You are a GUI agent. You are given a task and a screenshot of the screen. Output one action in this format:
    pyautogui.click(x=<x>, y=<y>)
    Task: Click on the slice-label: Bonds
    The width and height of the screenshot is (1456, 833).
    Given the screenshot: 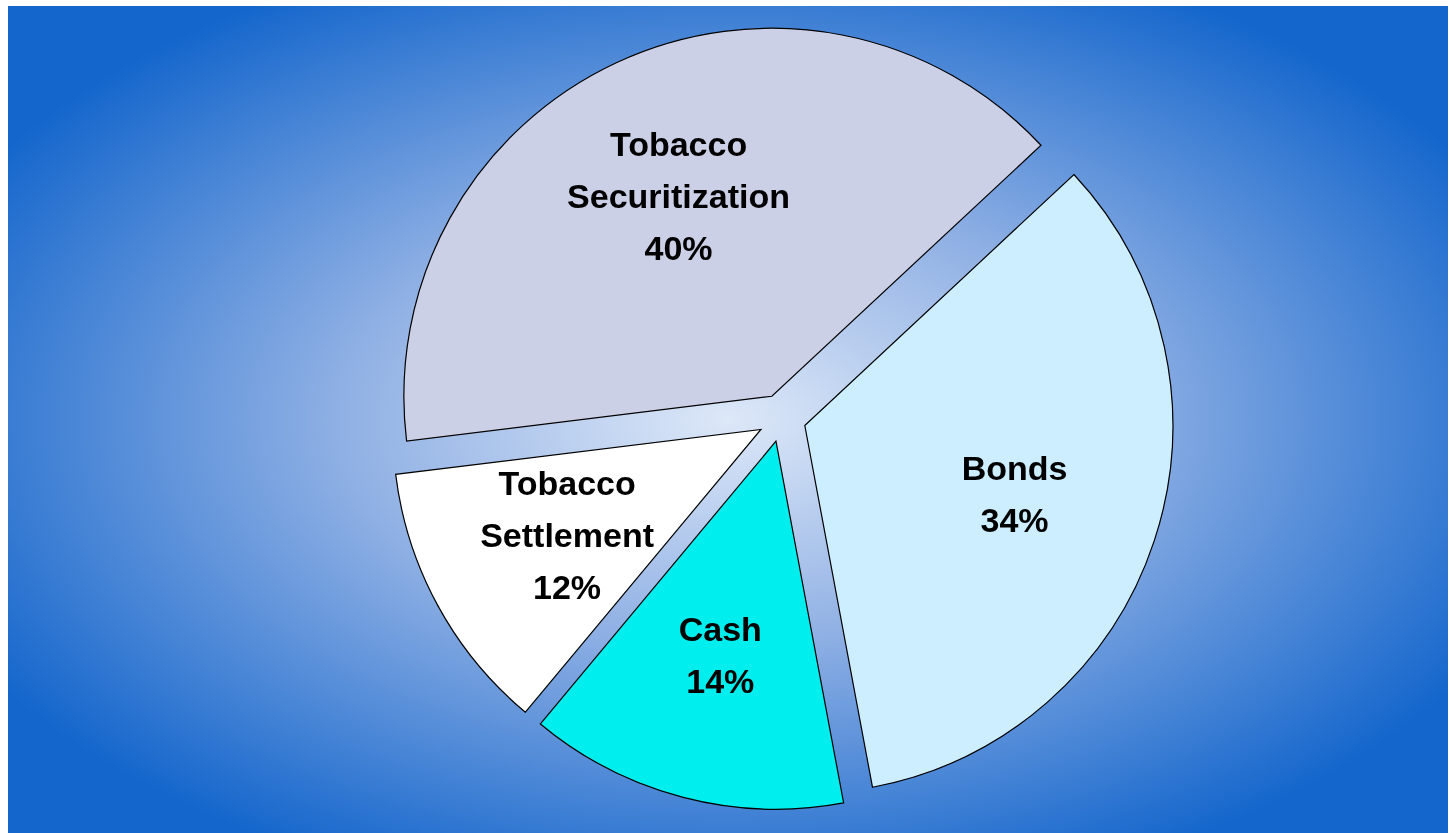 What is the action you would take?
    pyautogui.click(x=1014, y=468)
    